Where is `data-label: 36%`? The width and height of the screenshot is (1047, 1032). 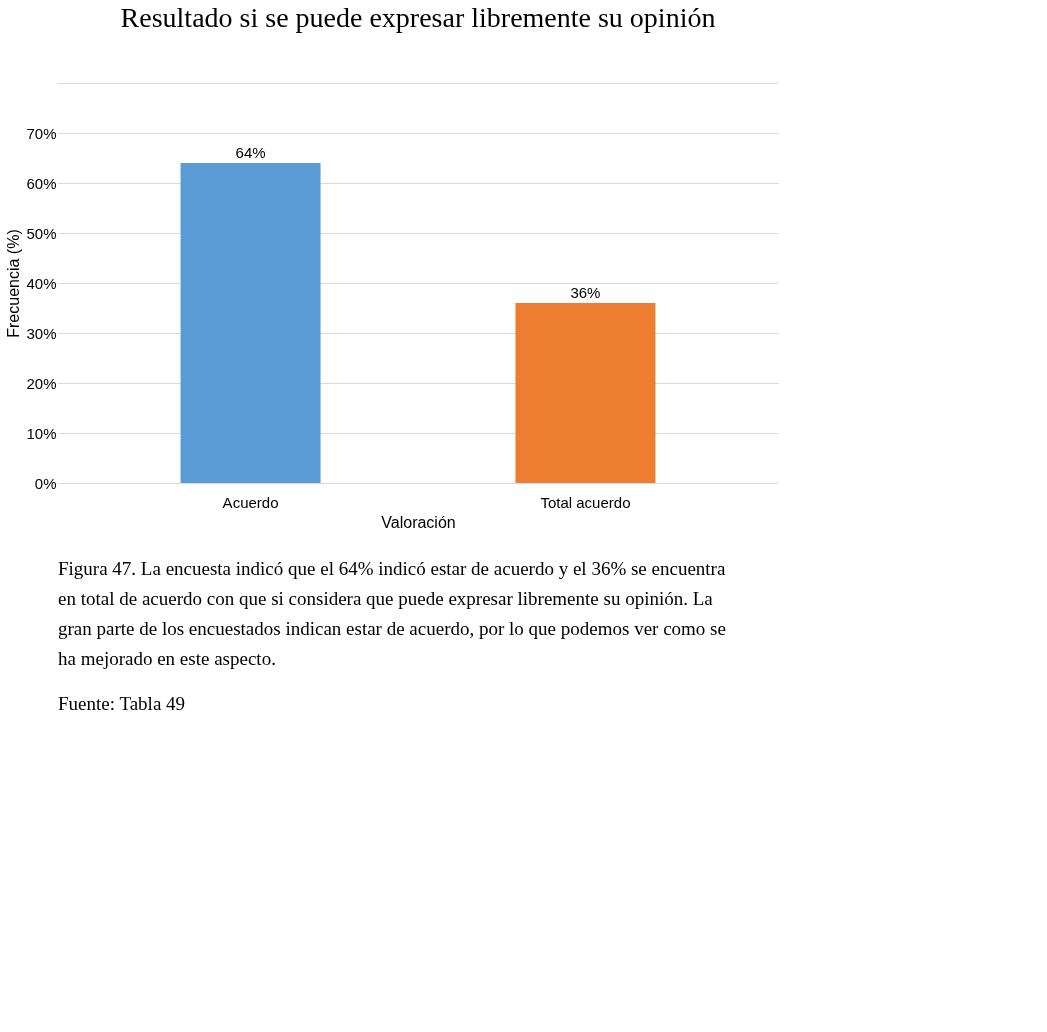
data-label: 36% is located at coordinates (585, 292).